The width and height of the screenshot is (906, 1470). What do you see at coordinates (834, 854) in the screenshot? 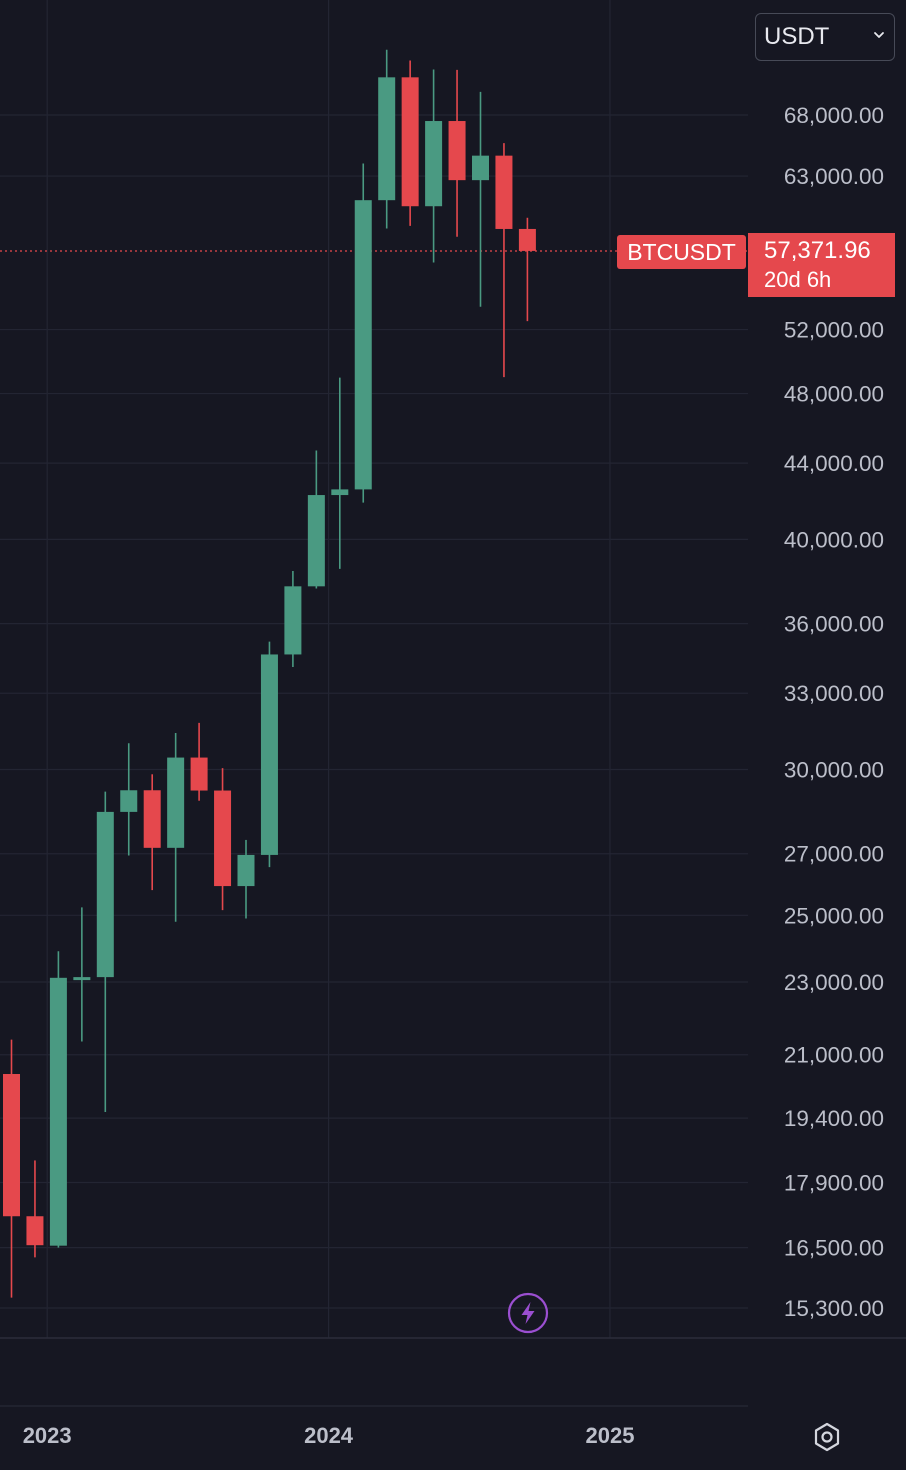
I see `price-tick-label: 27,000.00` at bounding box center [834, 854].